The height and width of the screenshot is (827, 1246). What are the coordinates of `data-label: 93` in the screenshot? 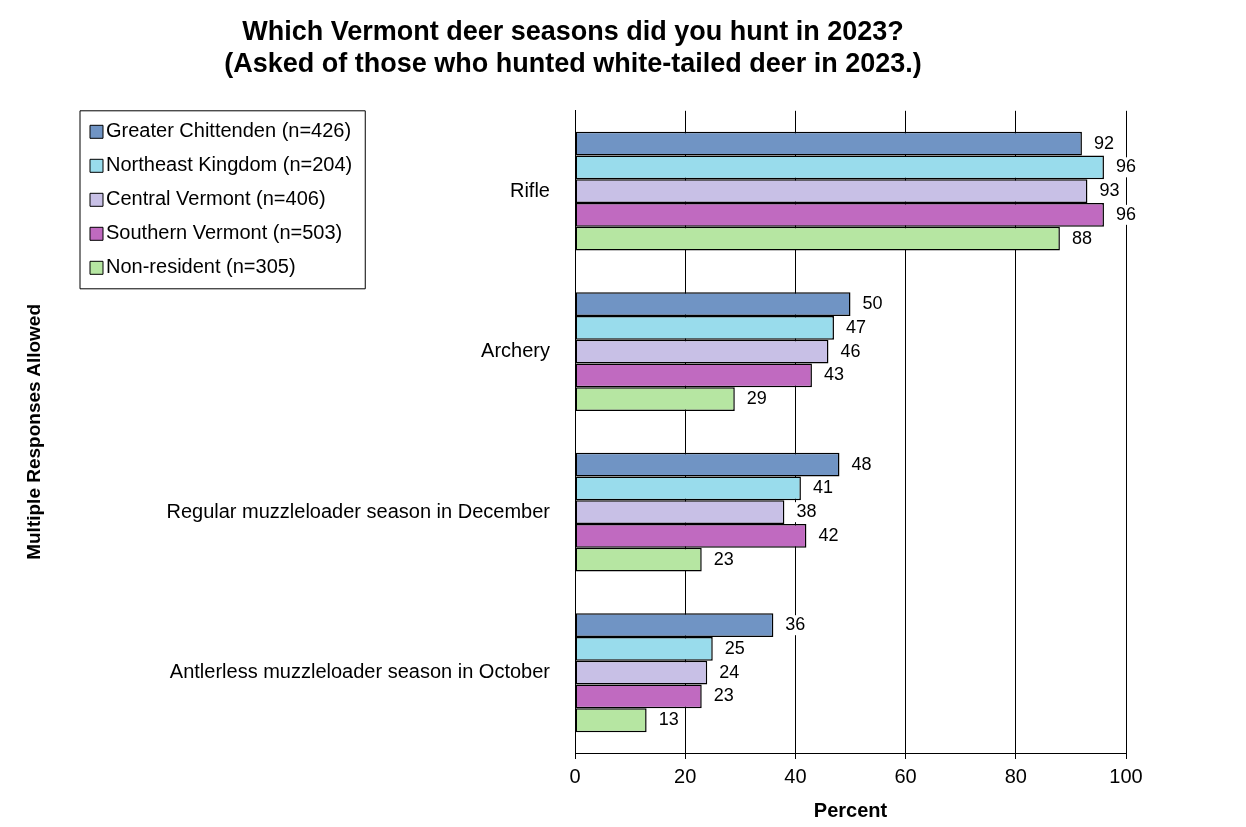 It's located at (1109, 190).